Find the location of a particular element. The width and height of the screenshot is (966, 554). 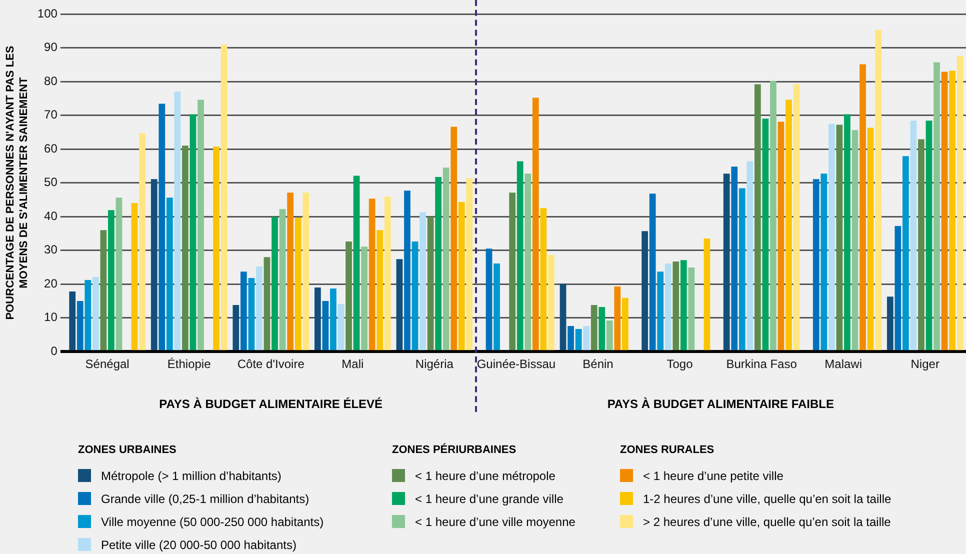

x-tick-label: Niger is located at coordinates (925, 364).